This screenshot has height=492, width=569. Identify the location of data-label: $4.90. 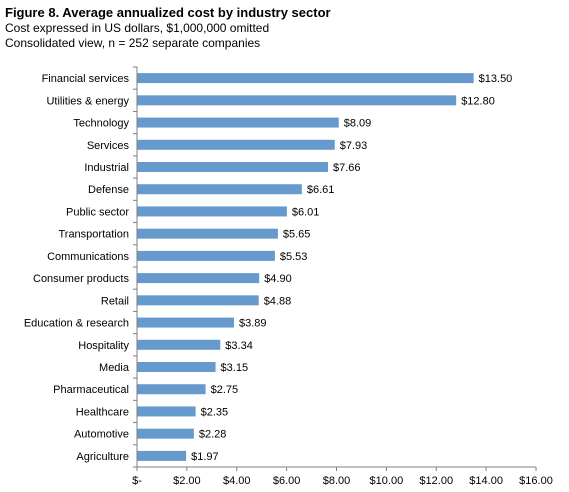
(278, 279).